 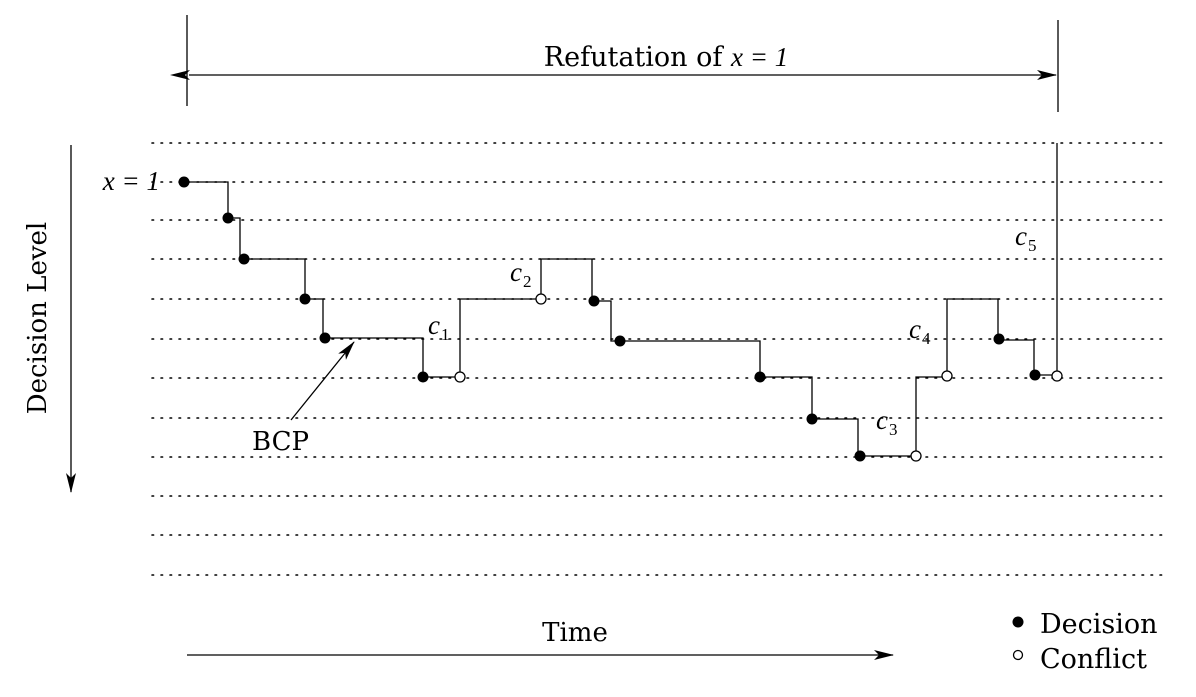 I want to click on decision-level-axis: Decision Level, so click(x=49, y=319).